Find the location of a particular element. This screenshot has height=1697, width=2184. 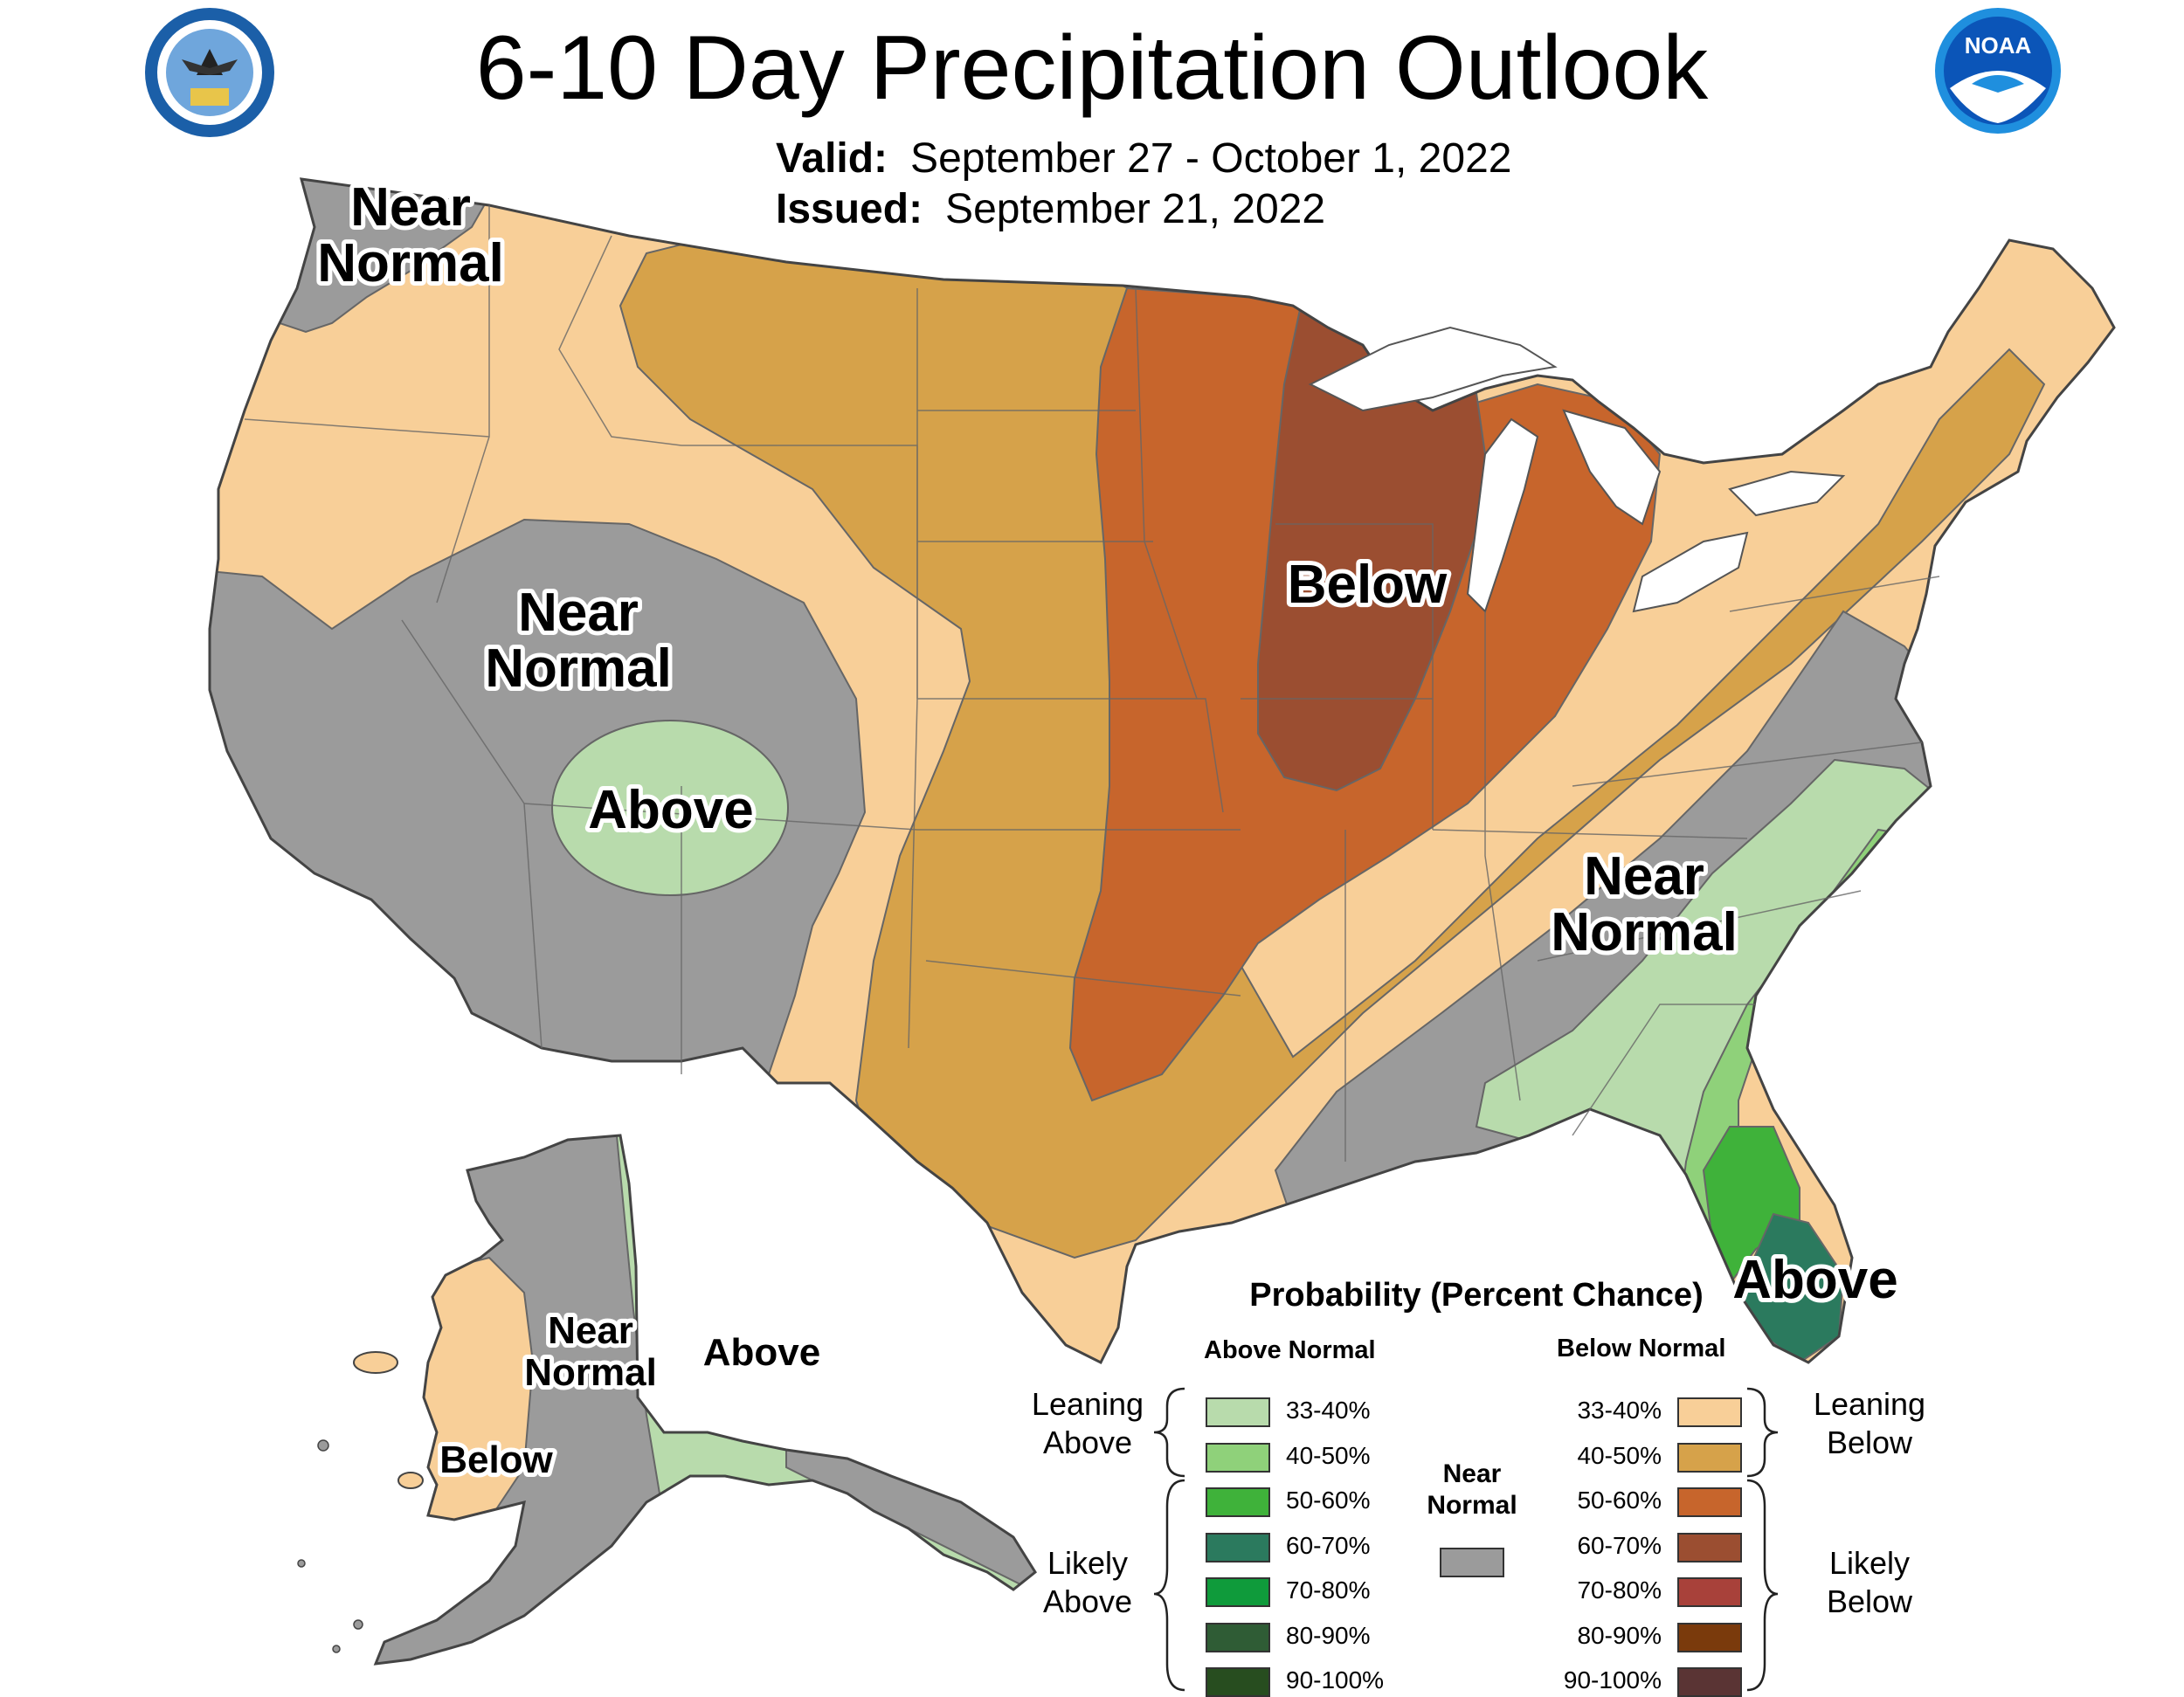

leaning-above-line-1: Leaning is located at coordinates (1087, 1404).